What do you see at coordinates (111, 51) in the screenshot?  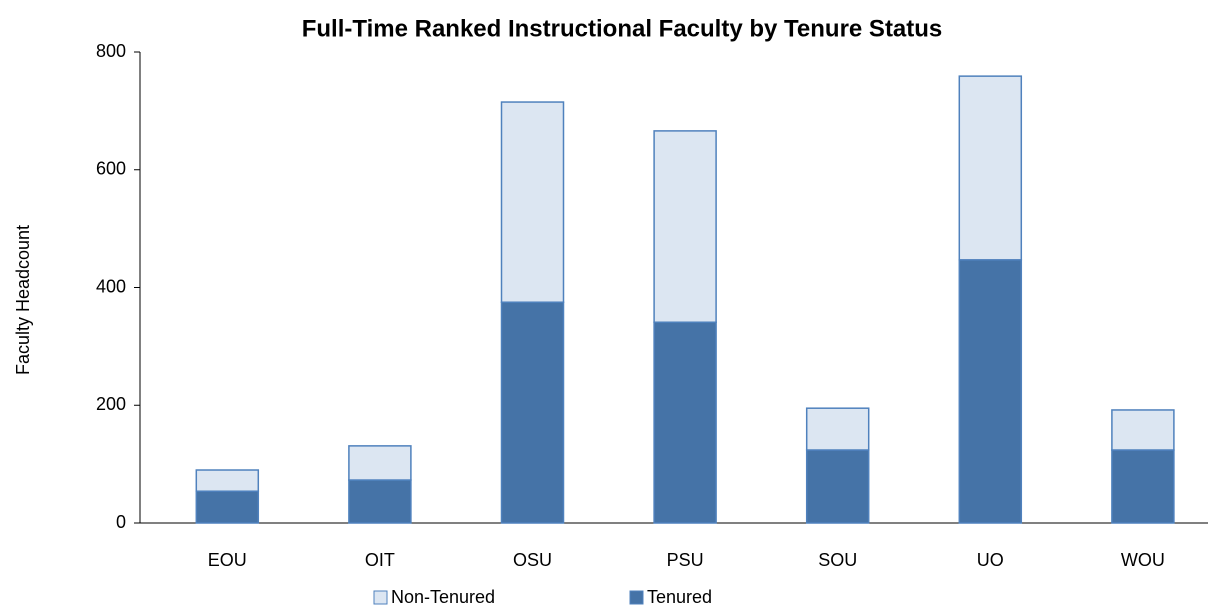 I see `y-tick-label: 800` at bounding box center [111, 51].